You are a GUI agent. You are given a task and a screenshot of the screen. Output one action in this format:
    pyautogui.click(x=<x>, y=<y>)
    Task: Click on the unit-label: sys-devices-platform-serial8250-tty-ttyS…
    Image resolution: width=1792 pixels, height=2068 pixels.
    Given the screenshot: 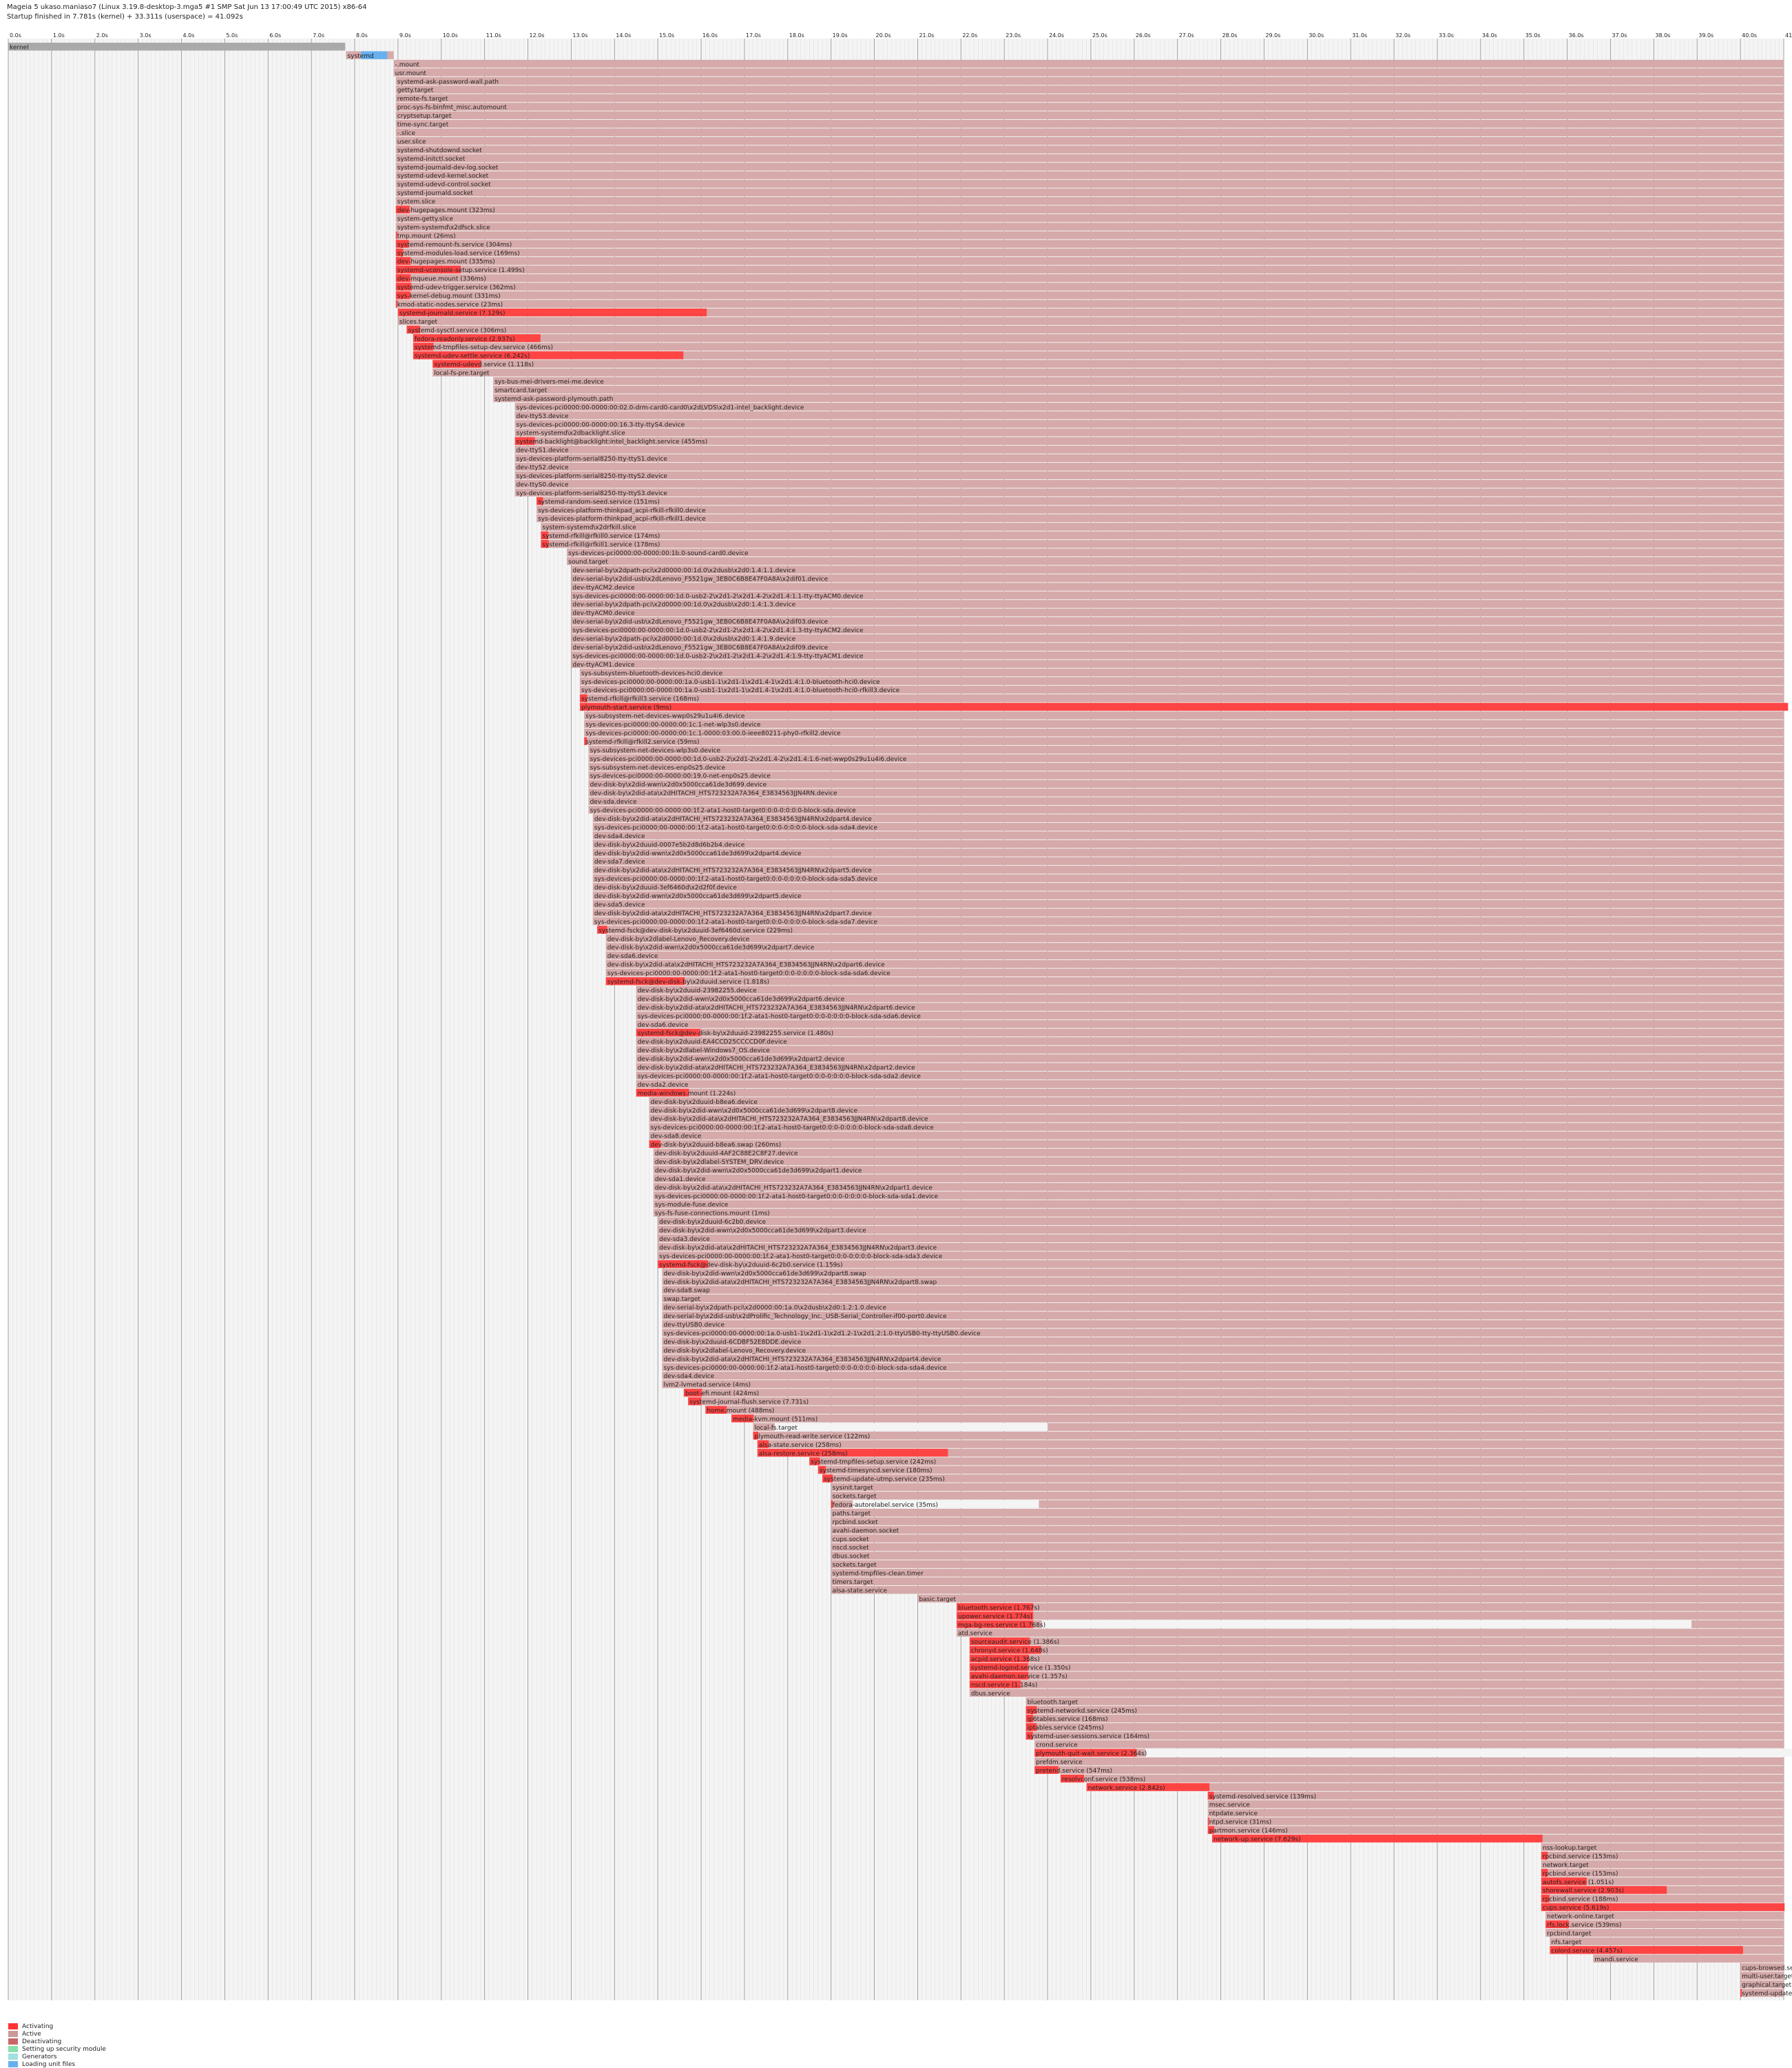 What is the action you would take?
    pyautogui.click(x=592, y=459)
    